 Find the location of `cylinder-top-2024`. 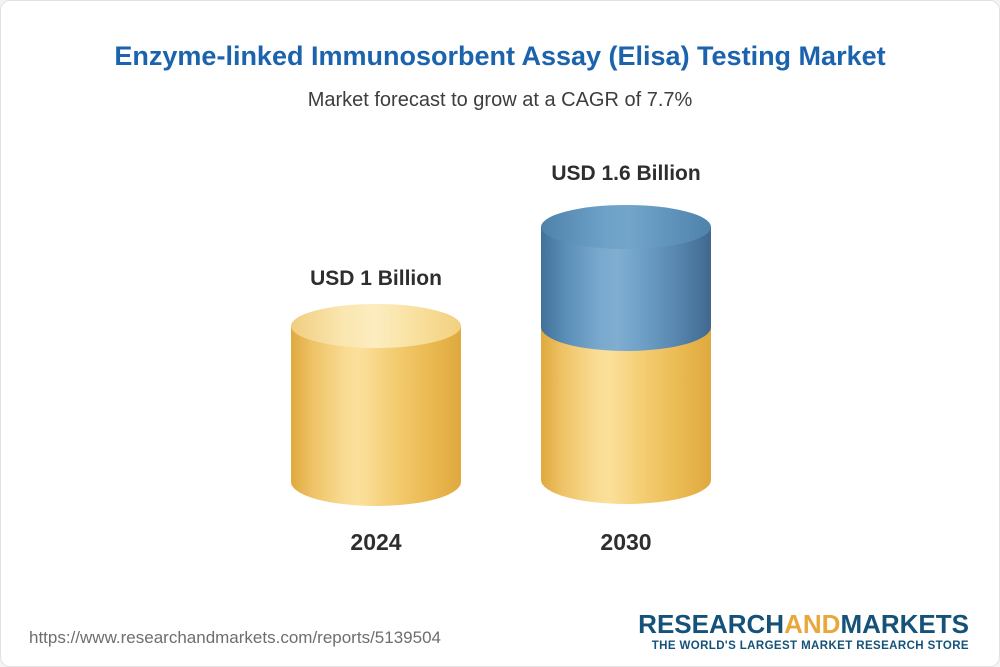

cylinder-top-2024 is located at coordinates (376, 326).